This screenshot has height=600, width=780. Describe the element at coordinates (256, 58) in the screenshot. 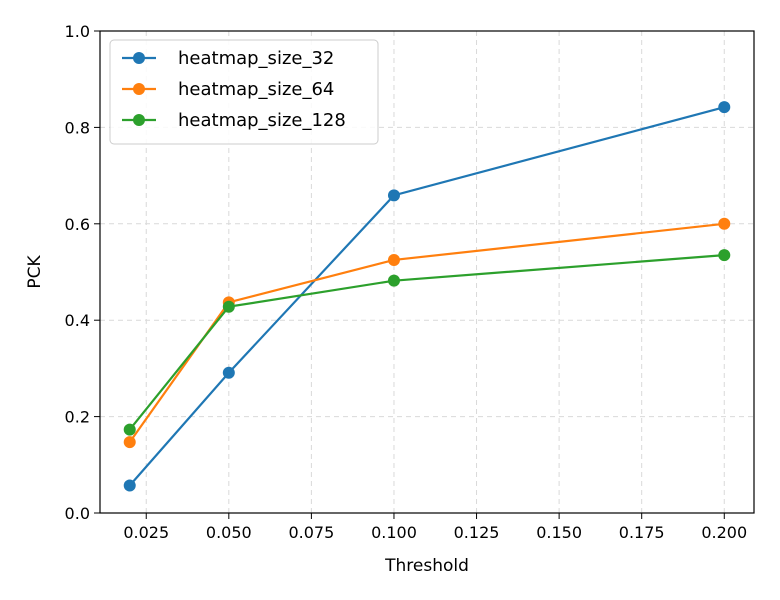

I see `legend-label: heatmap_size_32` at that location.